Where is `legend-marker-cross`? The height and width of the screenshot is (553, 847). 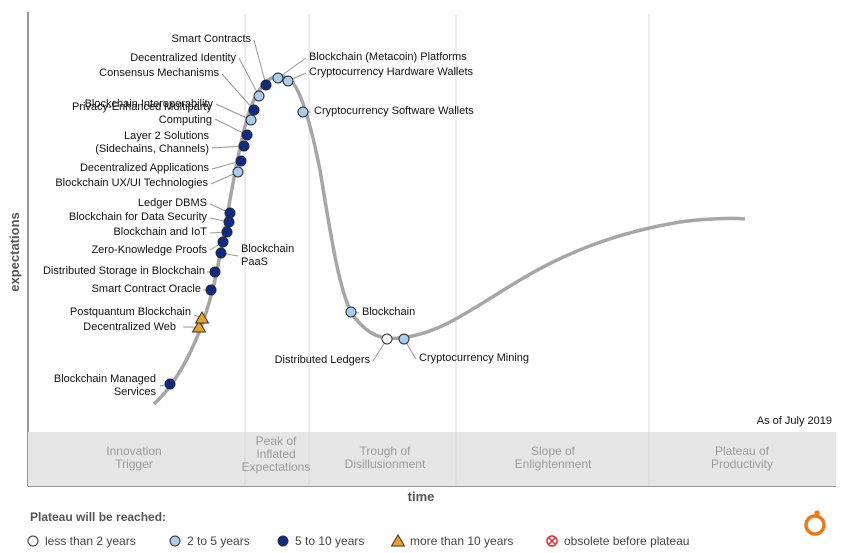
legend-marker-cross is located at coordinates (552, 541).